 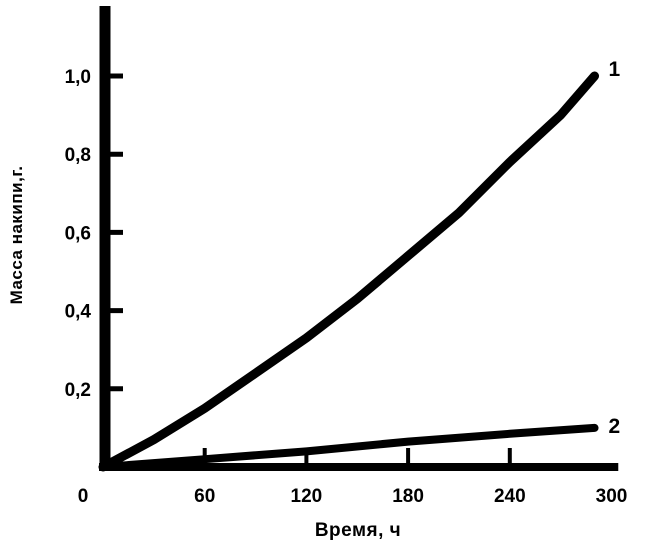 I want to click on curve-1-label: 1, so click(x=615, y=69).